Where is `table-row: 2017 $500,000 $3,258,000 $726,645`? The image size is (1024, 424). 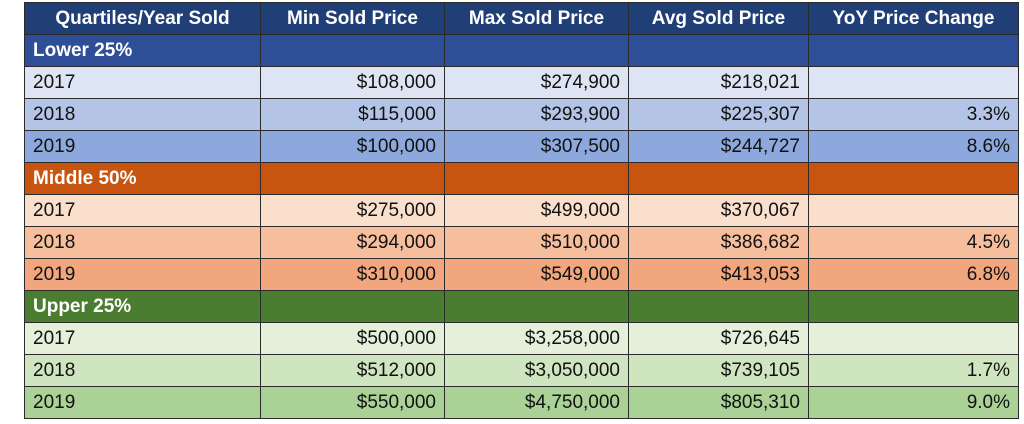 table-row: 2017 $500,000 $3,258,000 $726,645 is located at coordinates (521, 338).